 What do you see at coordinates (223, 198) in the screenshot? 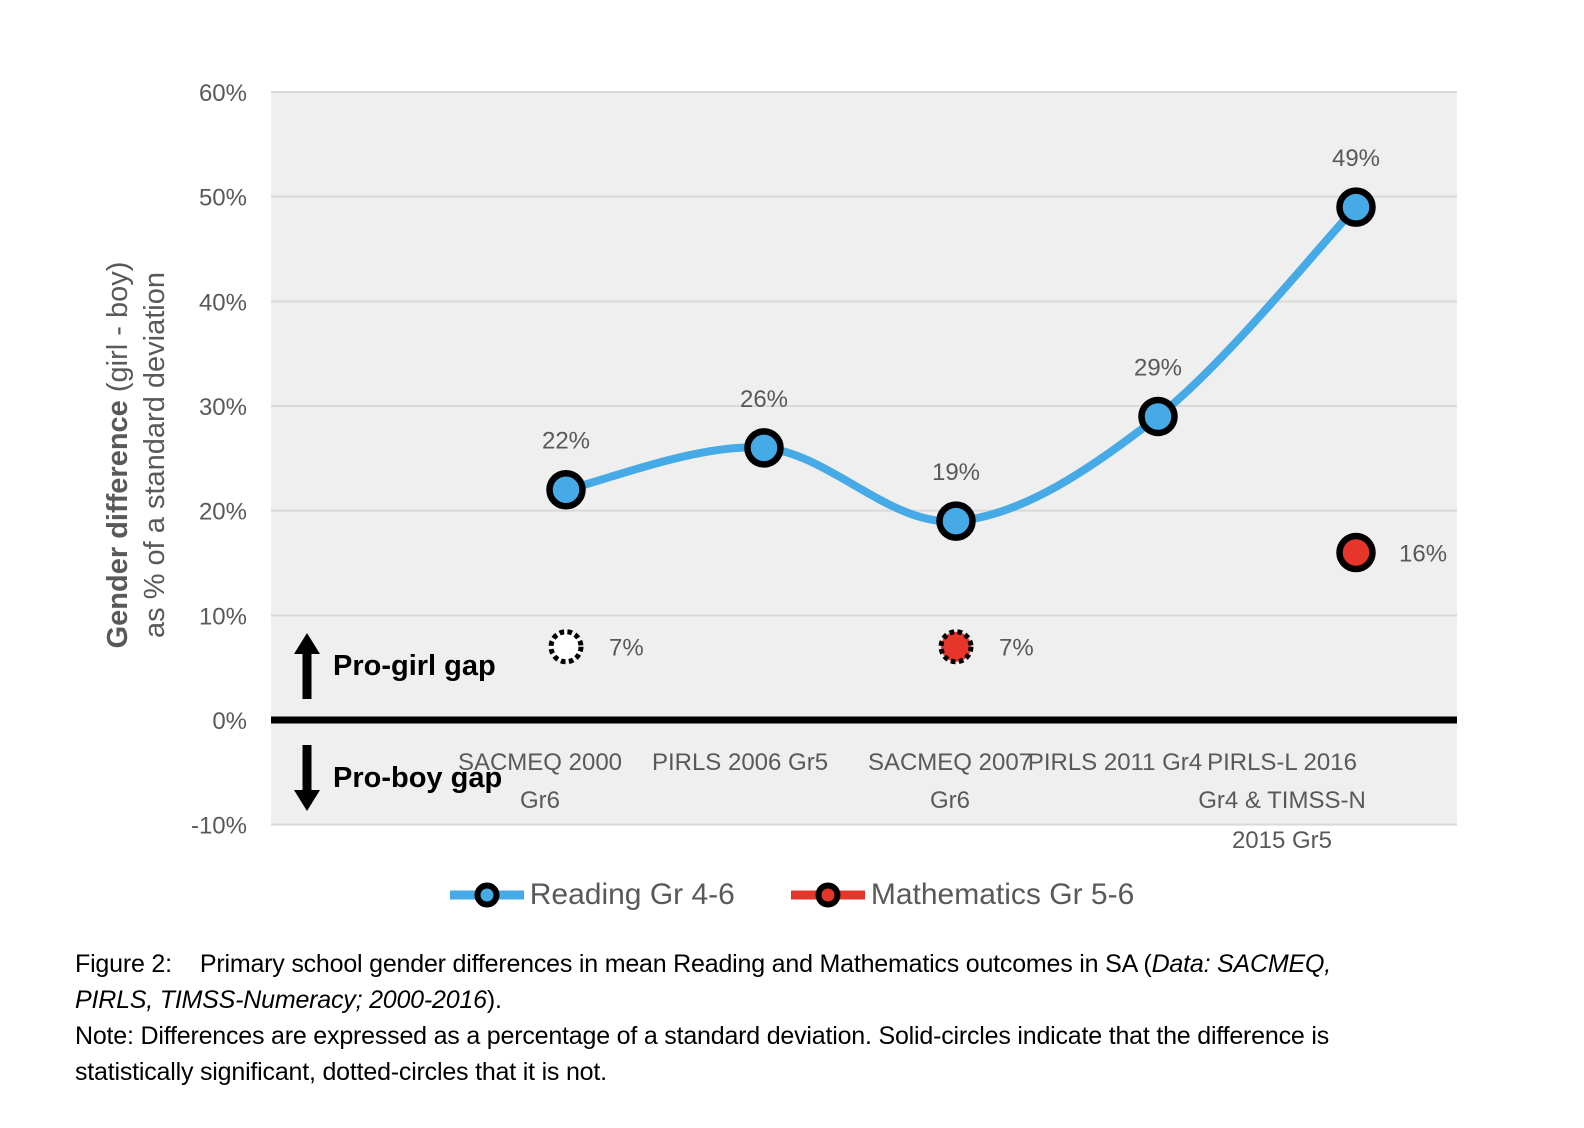
I see `y-tick-label: 50%` at bounding box center [223, 198].